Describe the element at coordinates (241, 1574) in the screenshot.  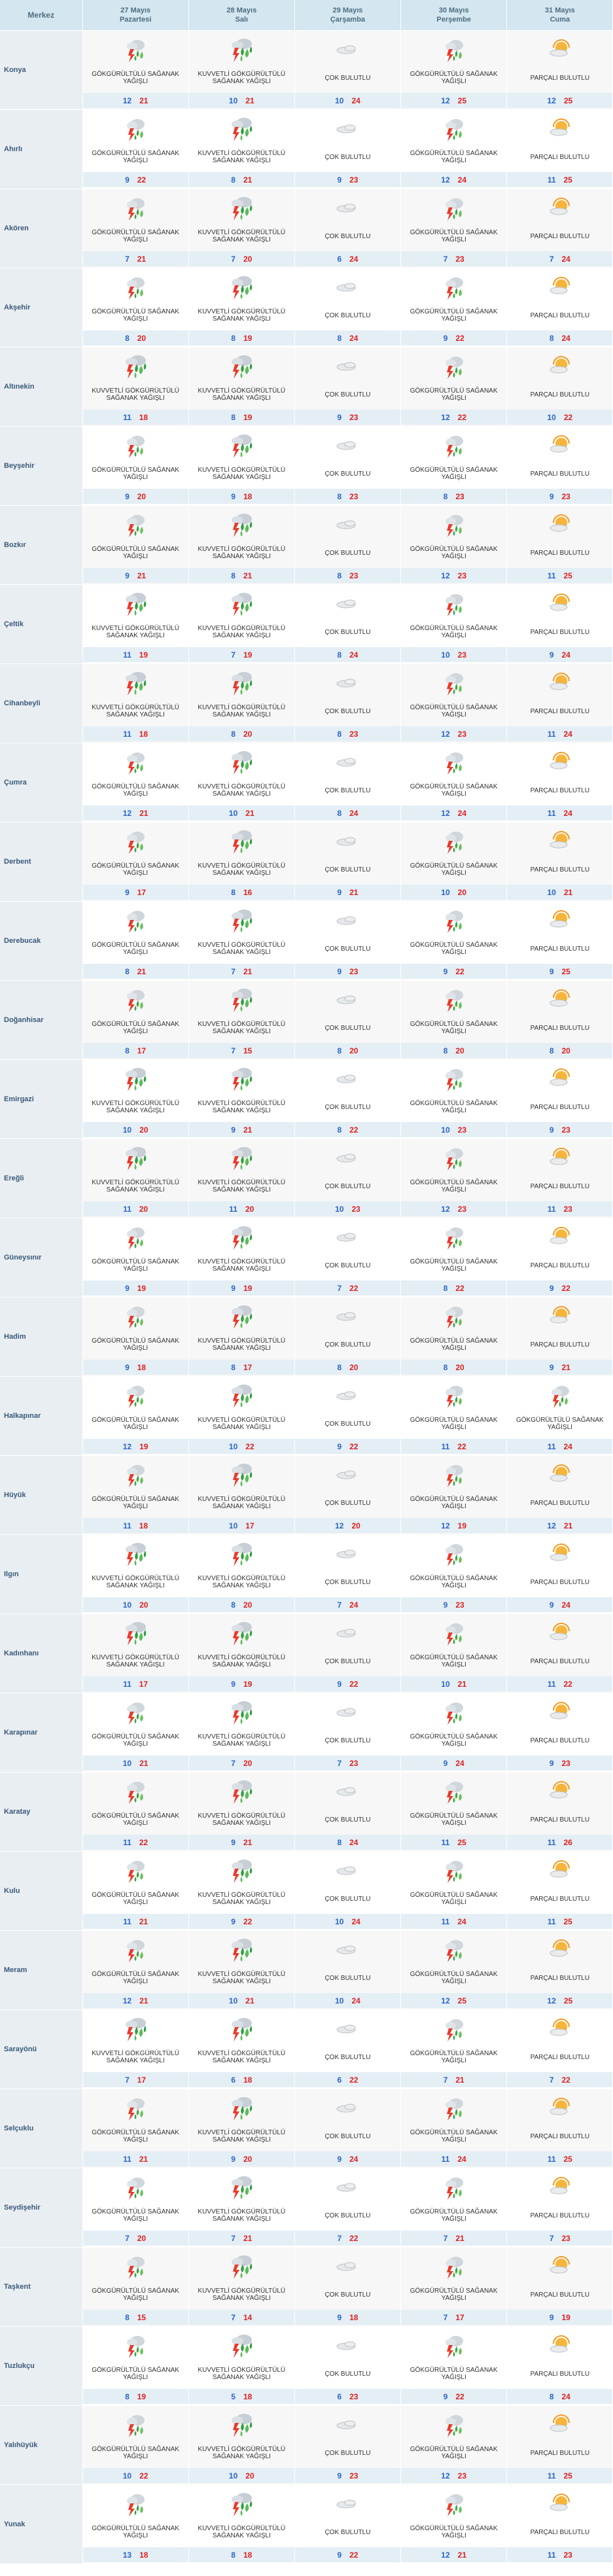
I see `forecast-cell: KUVVETLİ GÖKGÜRÜLTÜLÜ SAĞANAK YAĞIŞLI 8 20` at that location.